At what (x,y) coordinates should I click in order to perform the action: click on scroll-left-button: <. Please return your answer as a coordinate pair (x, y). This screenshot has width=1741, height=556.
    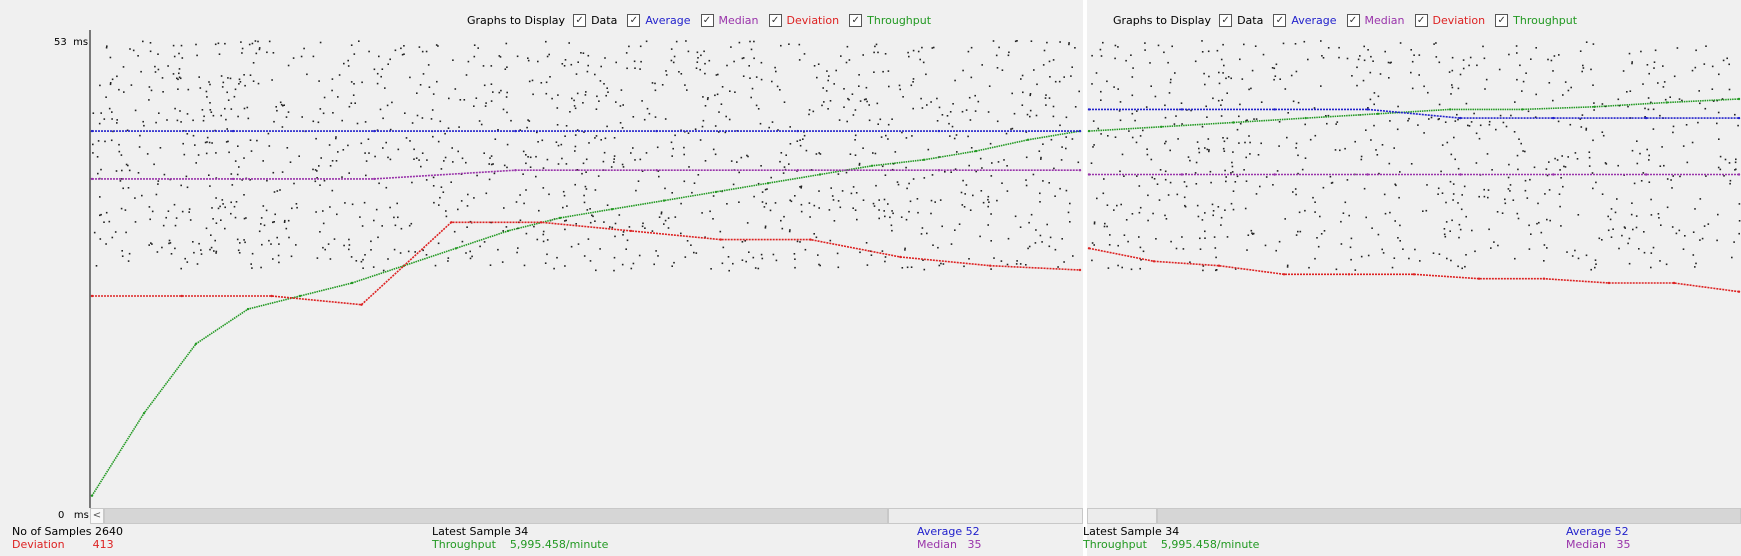
    Looking at the image, I should click on (97, 516).